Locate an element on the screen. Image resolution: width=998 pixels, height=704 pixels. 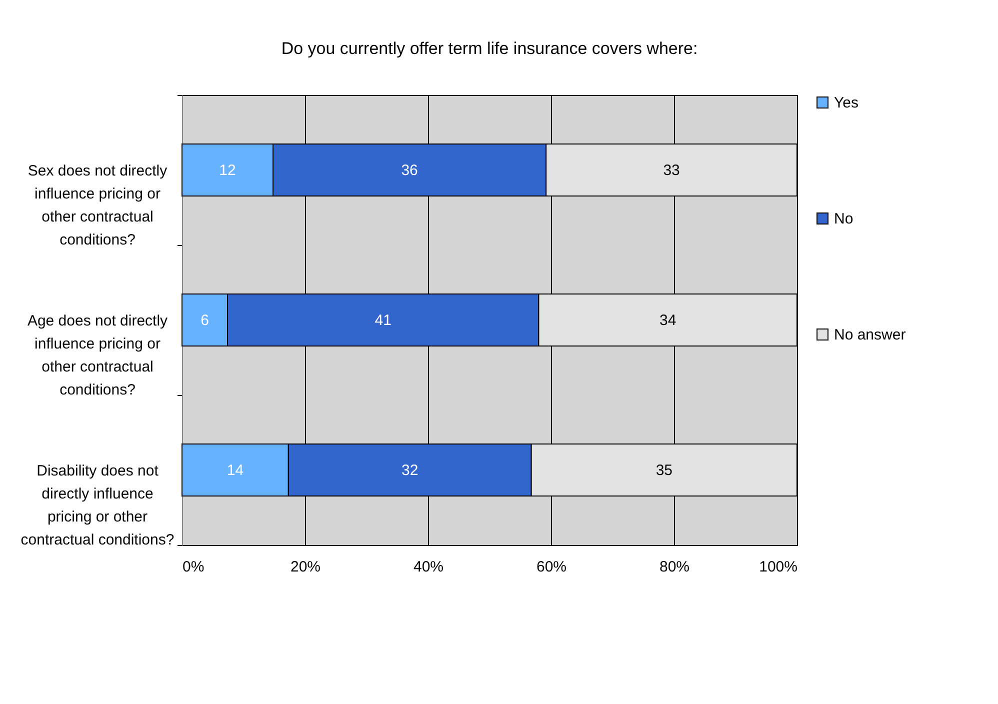
annotation: 35 is located at coordinates (664, 470).